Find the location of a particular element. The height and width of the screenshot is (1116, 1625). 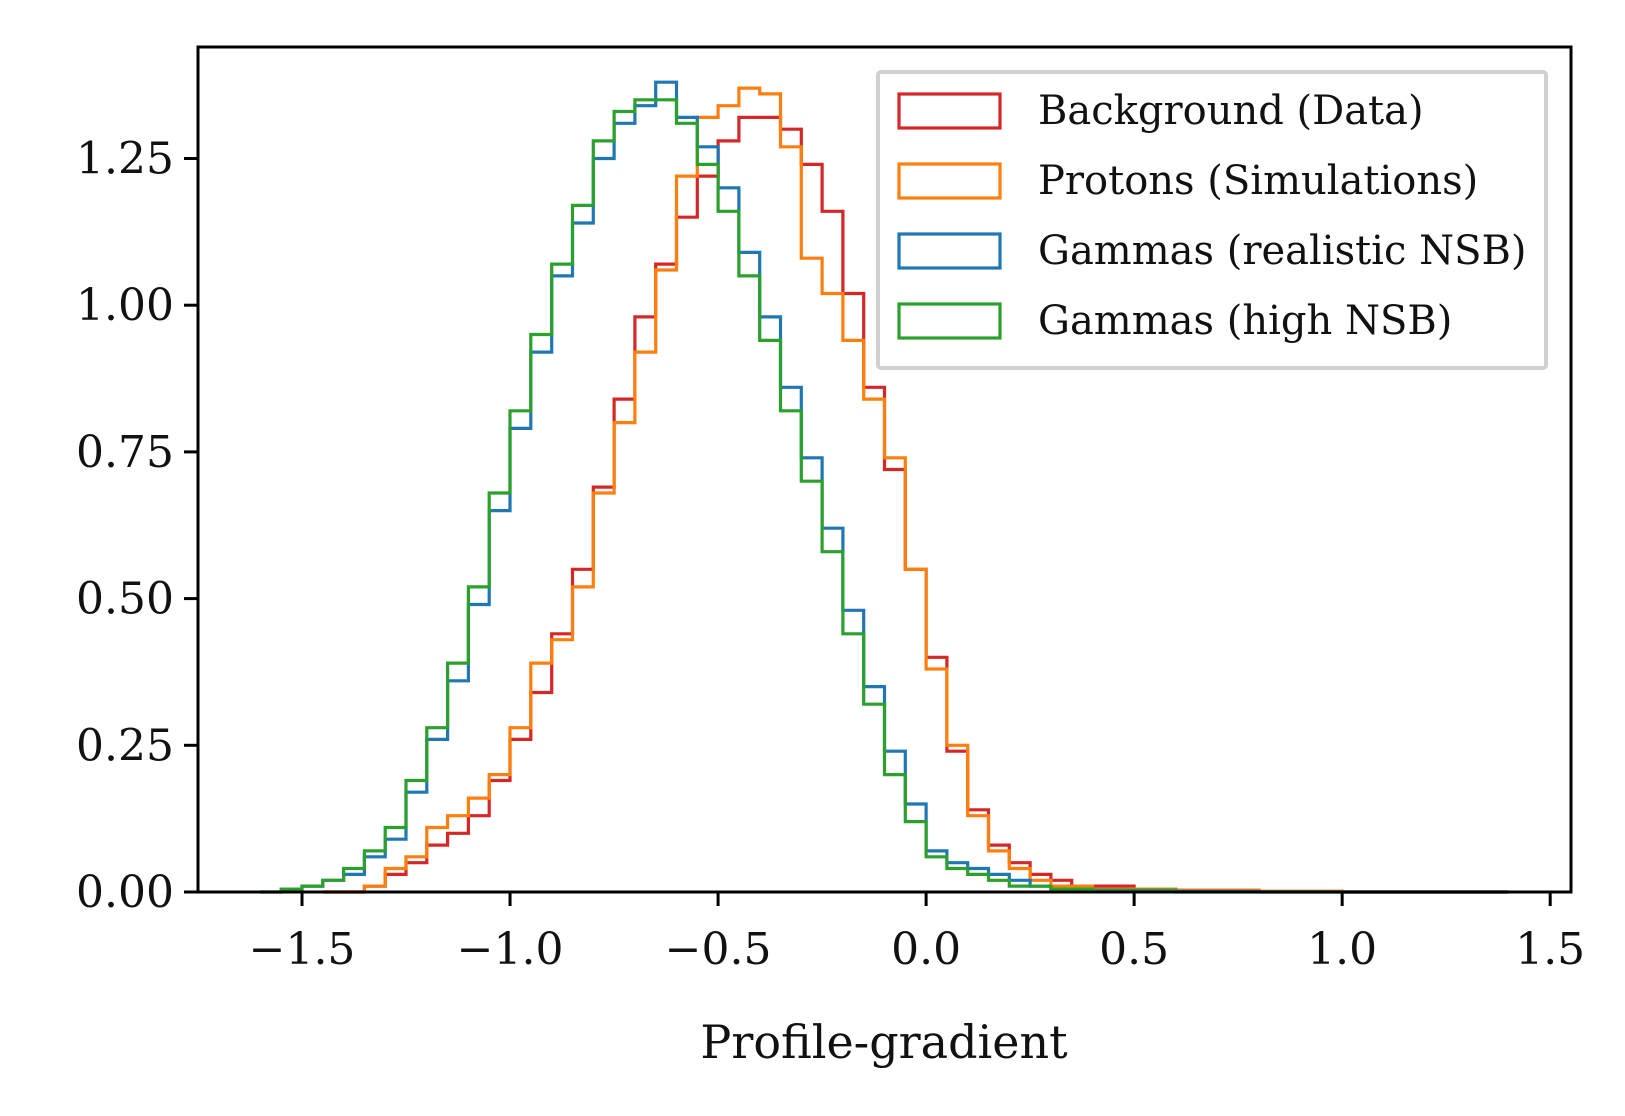

x-tick-label: −0.5 is located at coordinates (718, 949).